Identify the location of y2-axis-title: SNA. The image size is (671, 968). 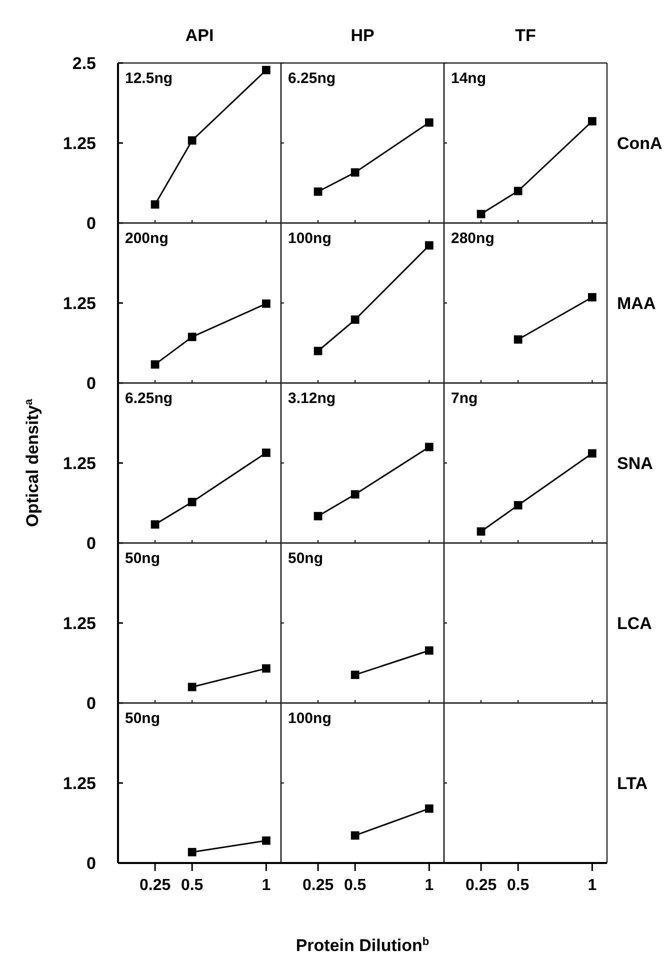
(635, 463).